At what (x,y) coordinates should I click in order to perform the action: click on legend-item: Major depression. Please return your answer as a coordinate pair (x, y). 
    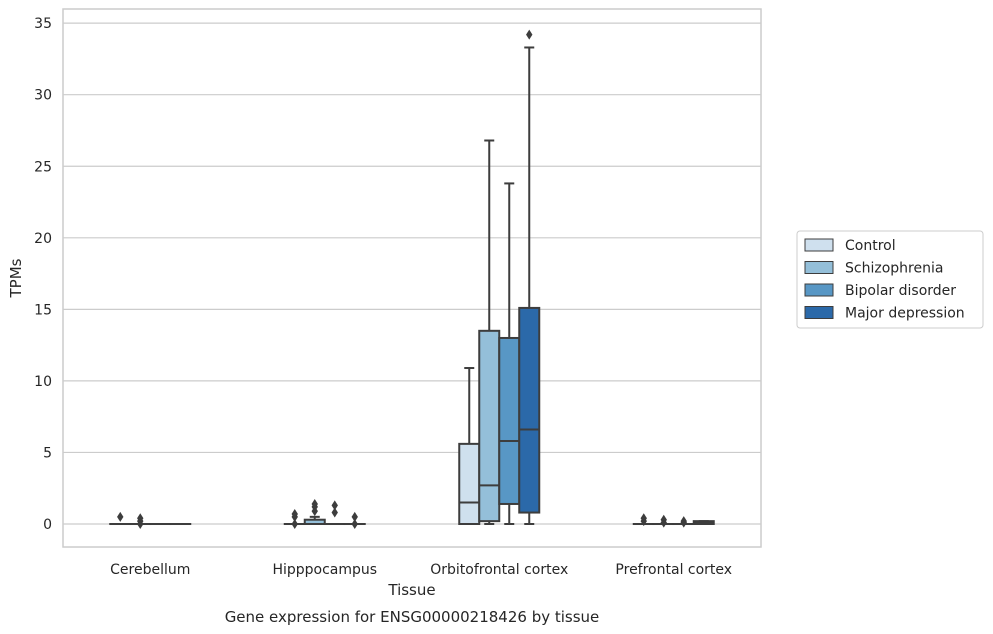
    Looking at the image, I should click on (884, 314).